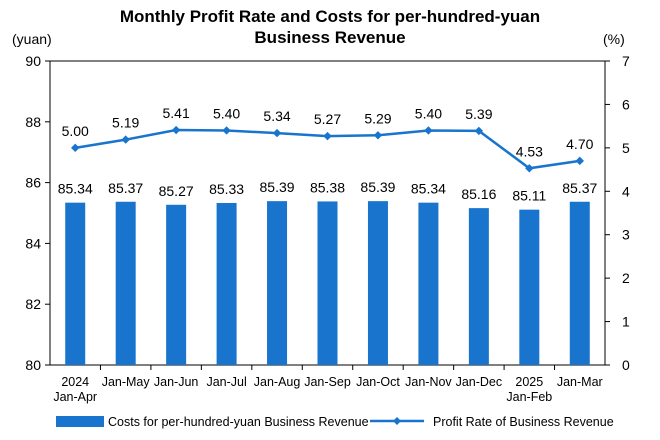 The image size is (660, 440). What do you see at coordinates (626, 235) in the screenshot?
I see `y-right-tick-label: 3` at bounding box center [626, 235].